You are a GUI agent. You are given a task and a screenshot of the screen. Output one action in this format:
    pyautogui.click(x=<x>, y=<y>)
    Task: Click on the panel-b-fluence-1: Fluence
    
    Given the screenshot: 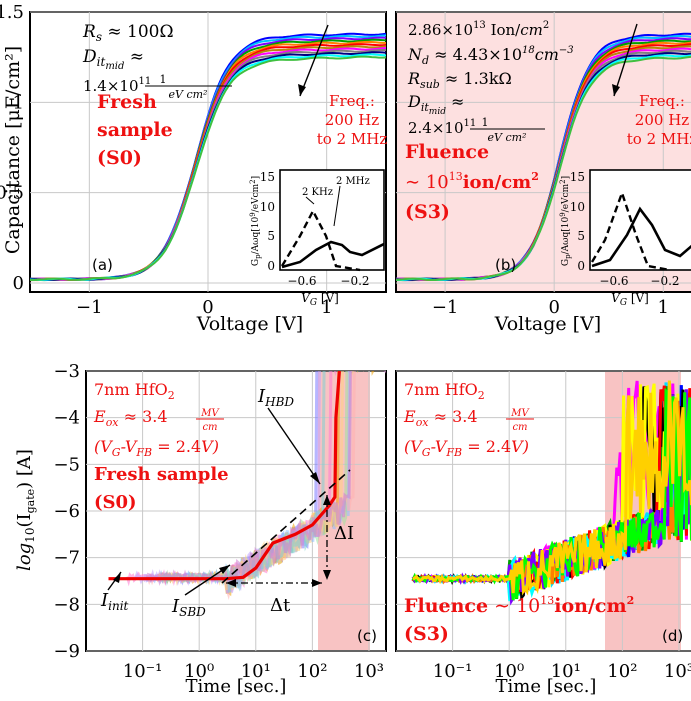 What is the action you would take?
    pyautogui.click(x=447, y=152)
    